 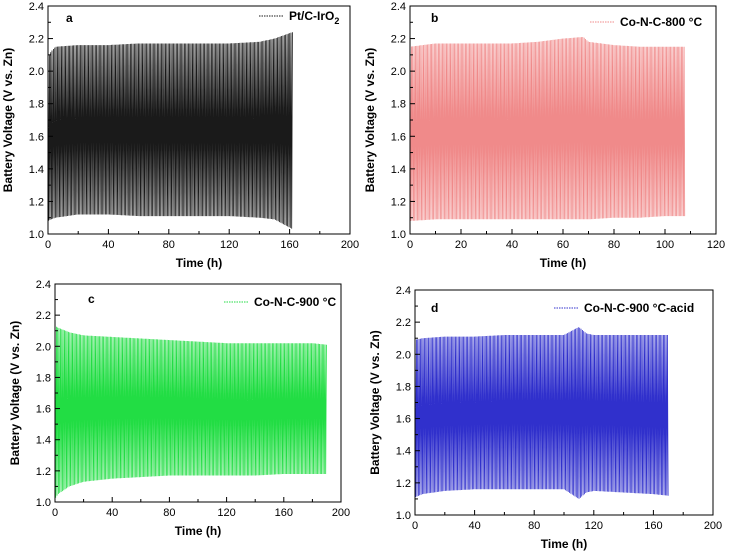 I want to click on panel-a-xtick-label: 40, so click(x=108, y=245).